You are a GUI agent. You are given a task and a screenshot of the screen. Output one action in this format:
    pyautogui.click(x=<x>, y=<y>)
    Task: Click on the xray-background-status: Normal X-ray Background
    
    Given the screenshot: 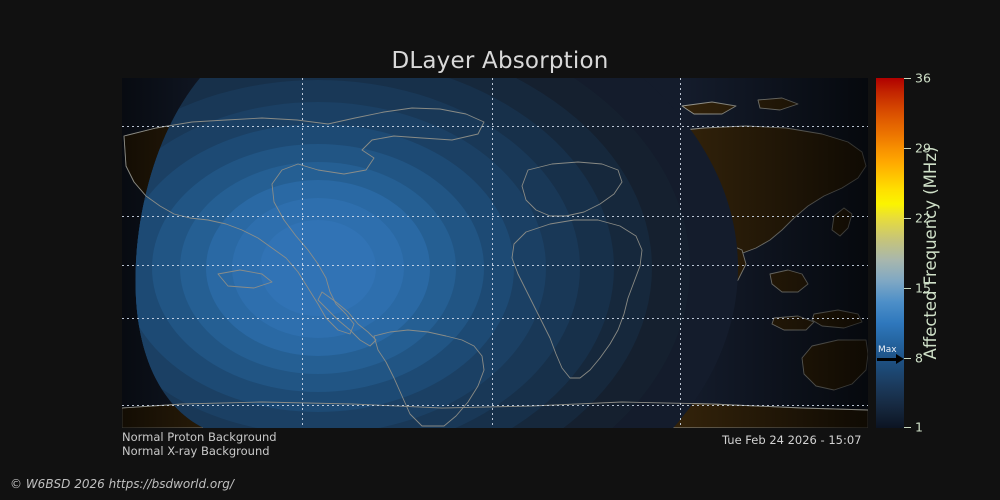 What is the action you would take?
    pyautogui.click(x=196, y=451)
    